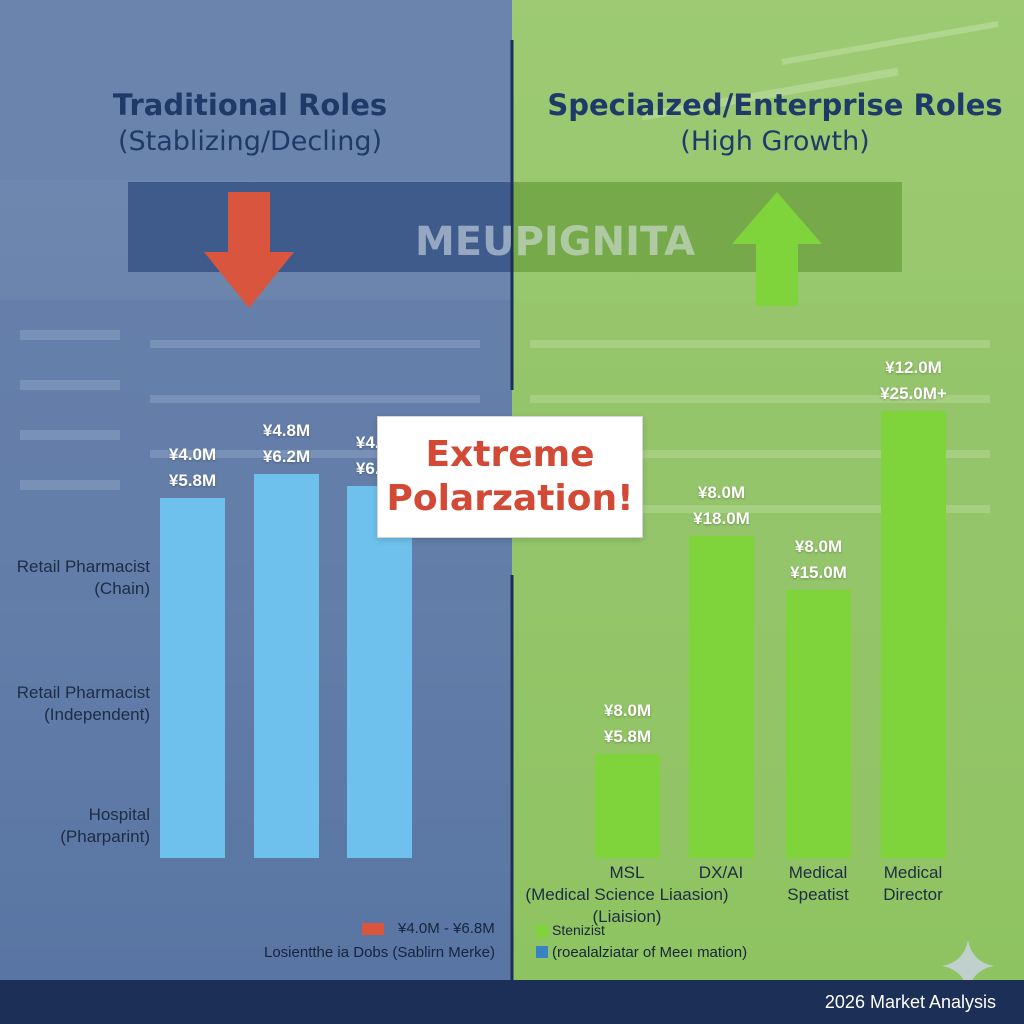 Image resolution: width=1024 pixels, height=1024 pixels. I want to click on legend-label-traditional: Losientthe ia Dobs (Sablirn Merke), so click(379, 952).